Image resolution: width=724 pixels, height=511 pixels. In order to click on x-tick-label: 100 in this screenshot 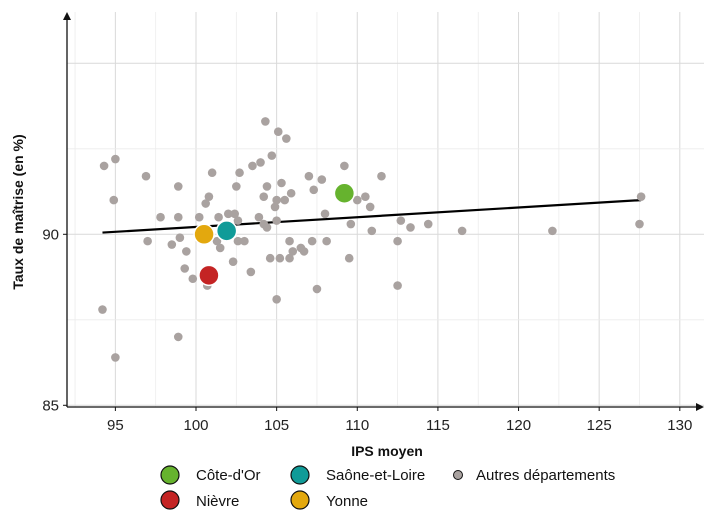, I will do `click(195, 425)`.